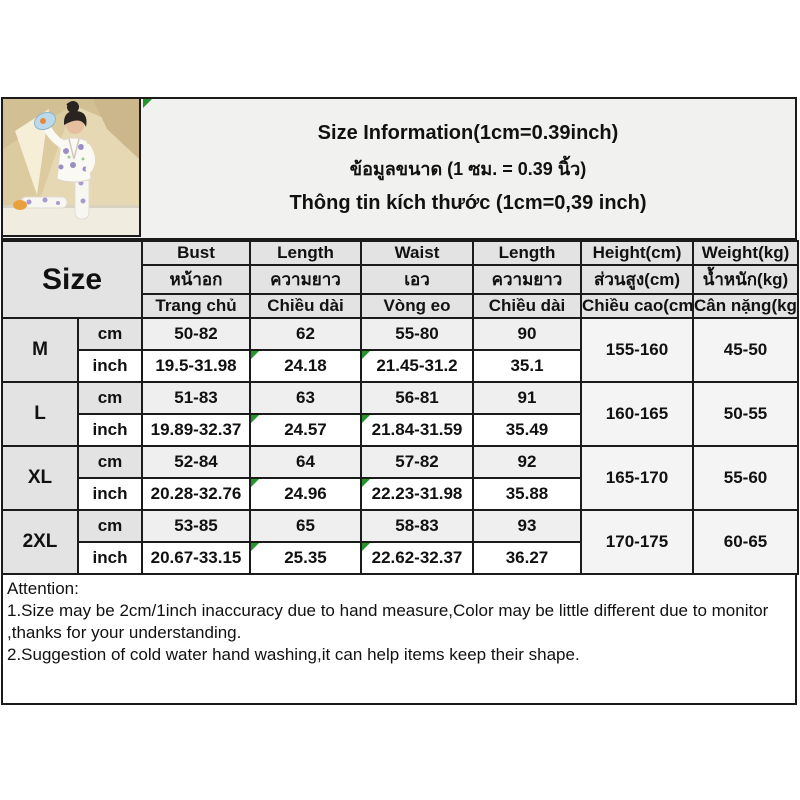 The width and height of the screenshot is (800, 800). Describe the element at coordinates (637, 253) in the screenshot. I see `col-header-height-en: Height(cm)` at that location.